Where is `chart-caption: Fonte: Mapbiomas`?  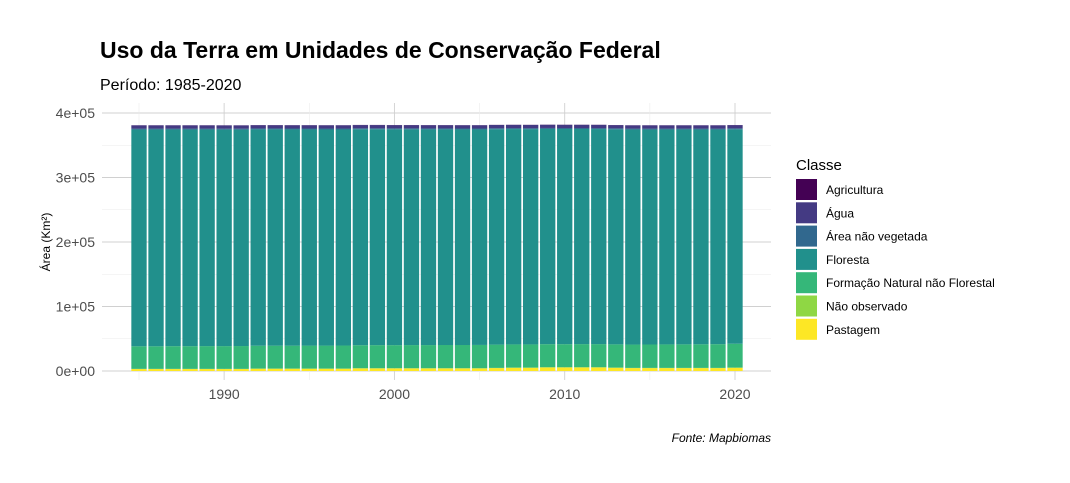 chart-caption: Fonte: Mapbiomas is located at coordinates (721, 438).